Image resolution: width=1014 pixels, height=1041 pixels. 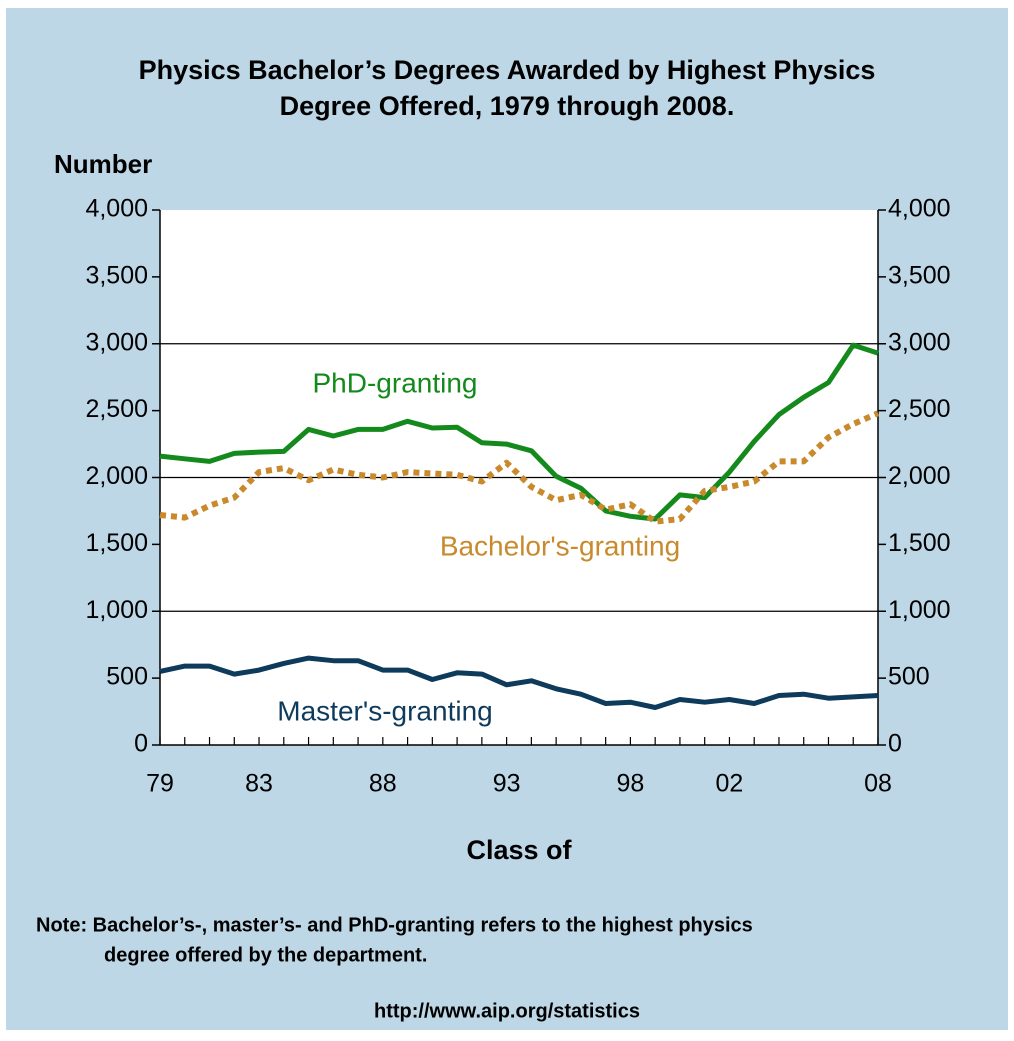 What do you see at coordinates (919, 209) in the screenshot?
I see `y2-tick-label: 4,000` at bounding box center [919, 209].